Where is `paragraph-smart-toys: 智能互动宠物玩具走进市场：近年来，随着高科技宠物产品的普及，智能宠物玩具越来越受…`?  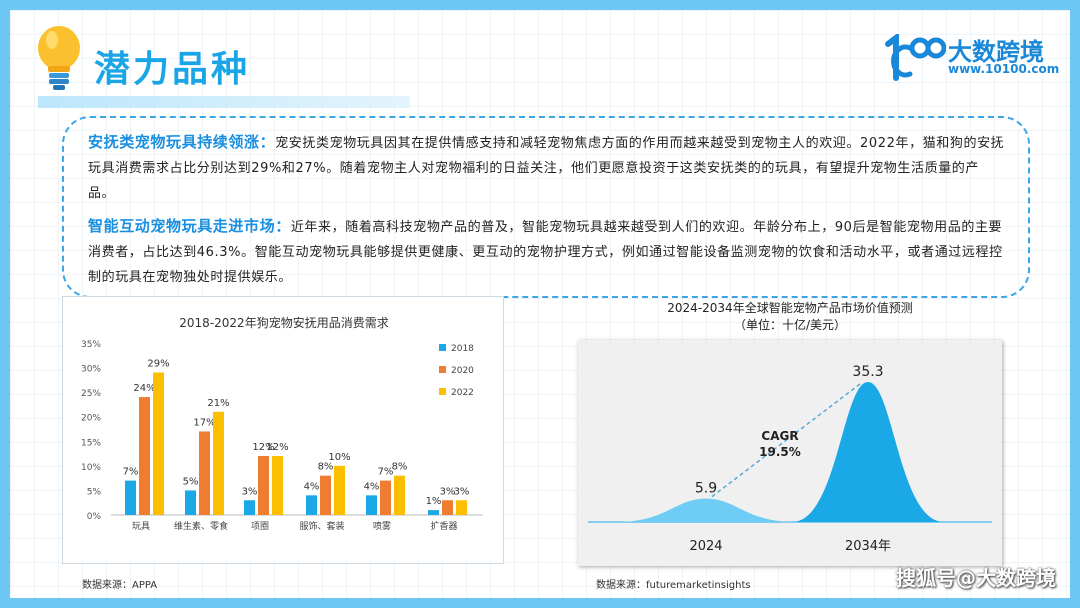 paragraph-smart-toys: 智能互动宠物玩具走进市场：近年来，随着高科技宠物产品的普及，智能宠物玩具越来越受… is located at coordinates (547, 252).